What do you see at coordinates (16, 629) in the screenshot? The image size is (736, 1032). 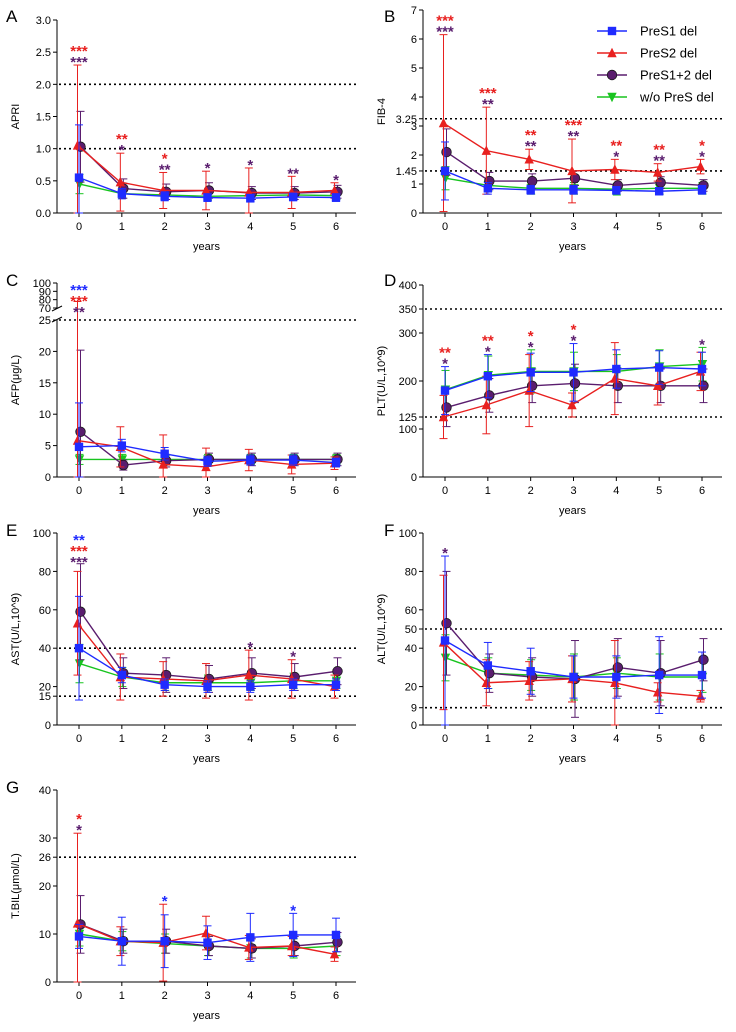 I see `y-axis-title: AST(U/L,10^9)` at bounding box center [16, 629].